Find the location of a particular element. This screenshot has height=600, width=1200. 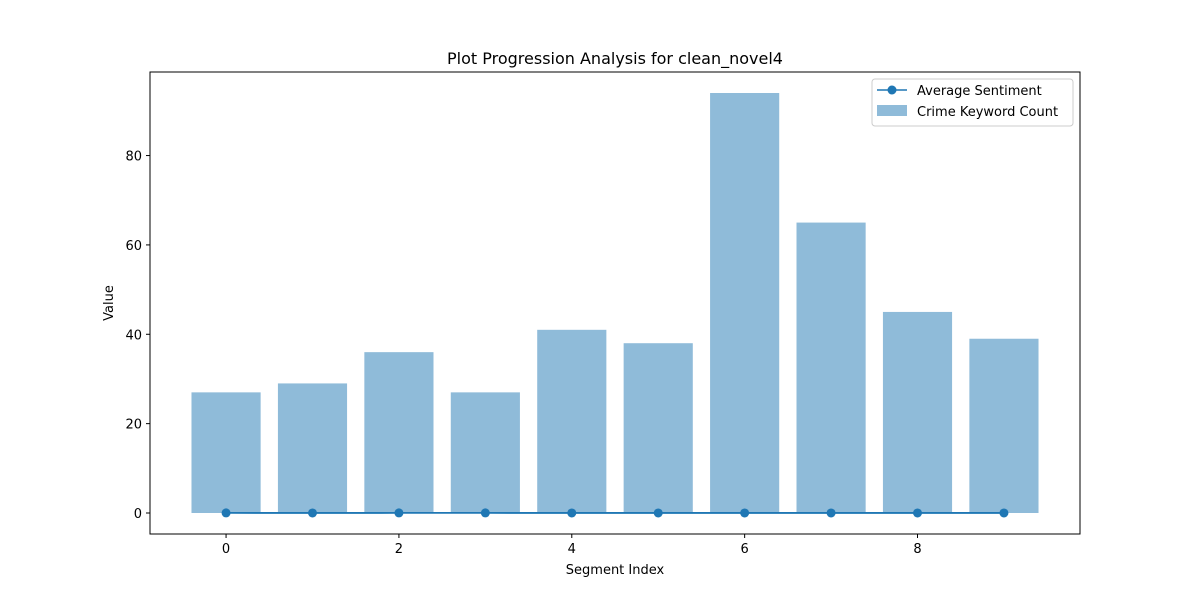

y-tick-label: 60 is located at coordinates (133, 246).